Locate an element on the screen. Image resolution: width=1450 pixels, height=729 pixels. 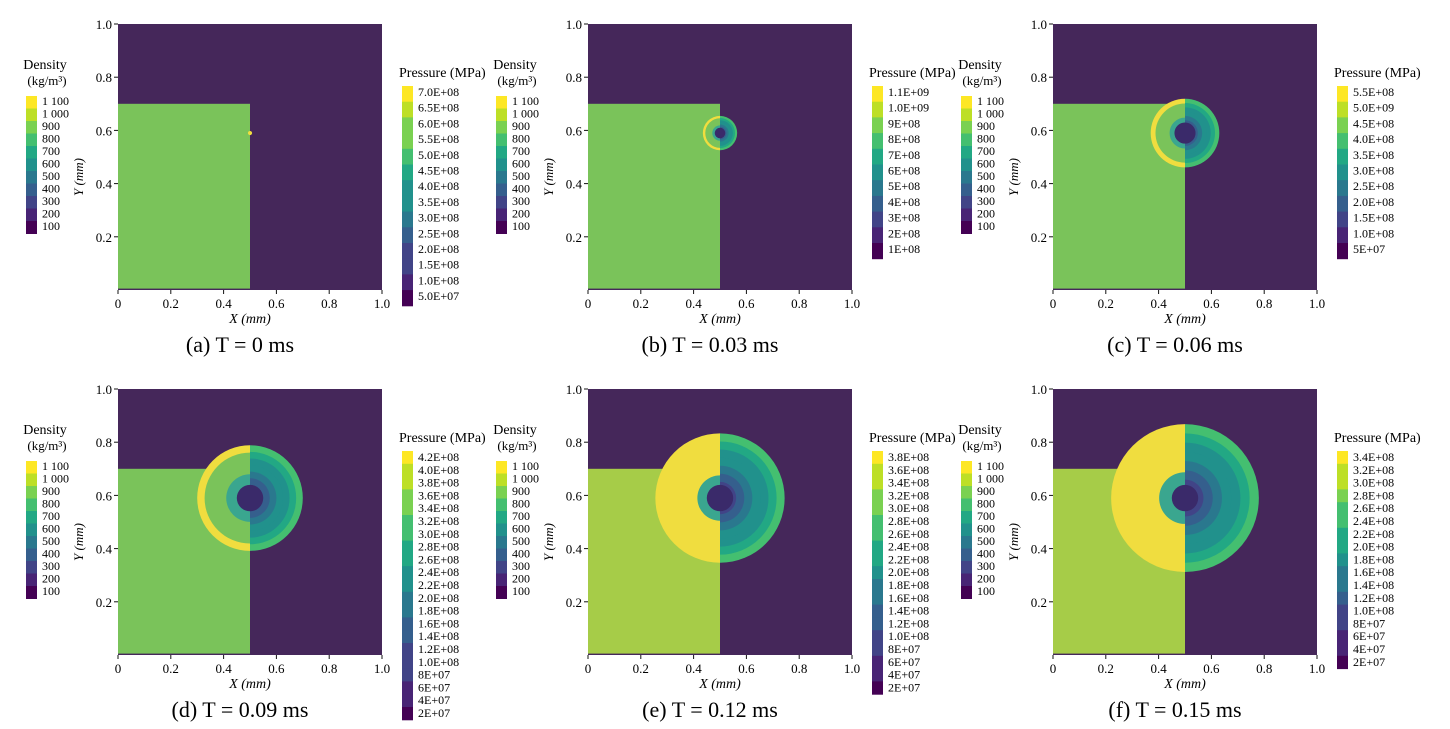
density-tick-label: 500 is located at coordinates (521, 176).